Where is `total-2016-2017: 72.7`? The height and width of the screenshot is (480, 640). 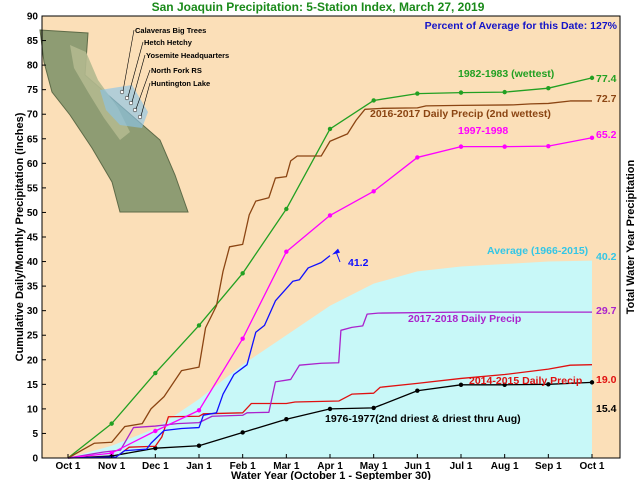
total-2016-2017: 72.7 is located at coordinates (606, 99).